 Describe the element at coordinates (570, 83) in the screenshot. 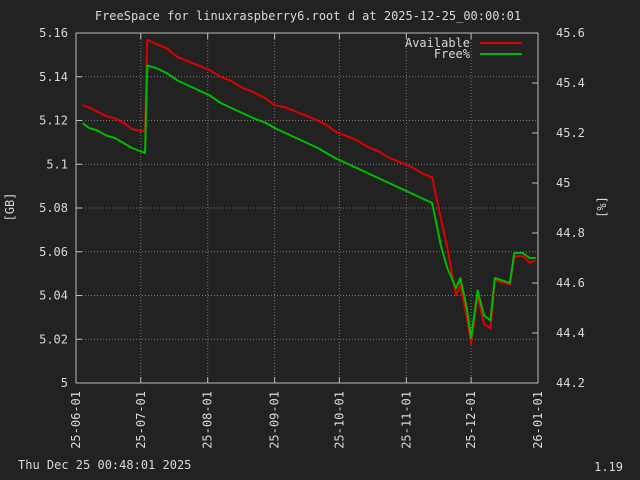

I see `y2-tick-label: 45.4` at that location.